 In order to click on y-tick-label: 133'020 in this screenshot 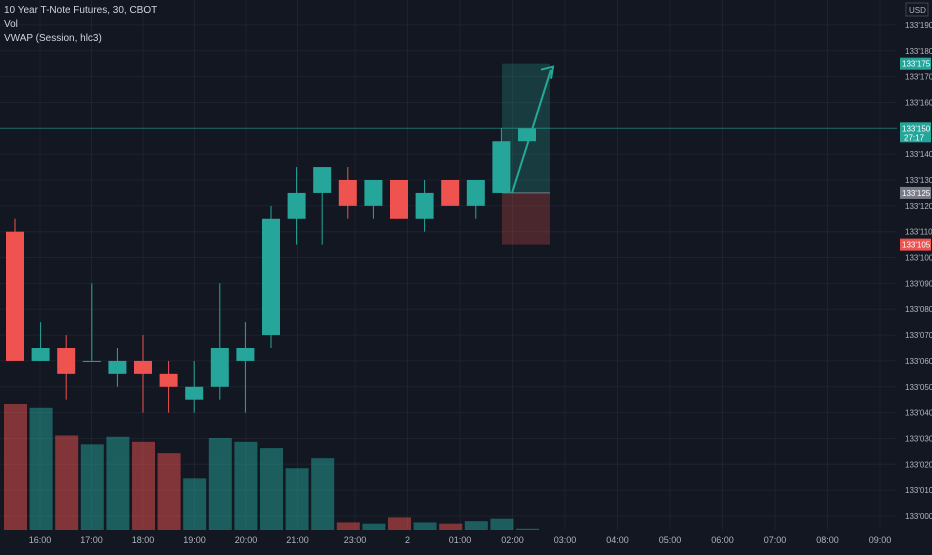, I will do `click(918, 464)`.